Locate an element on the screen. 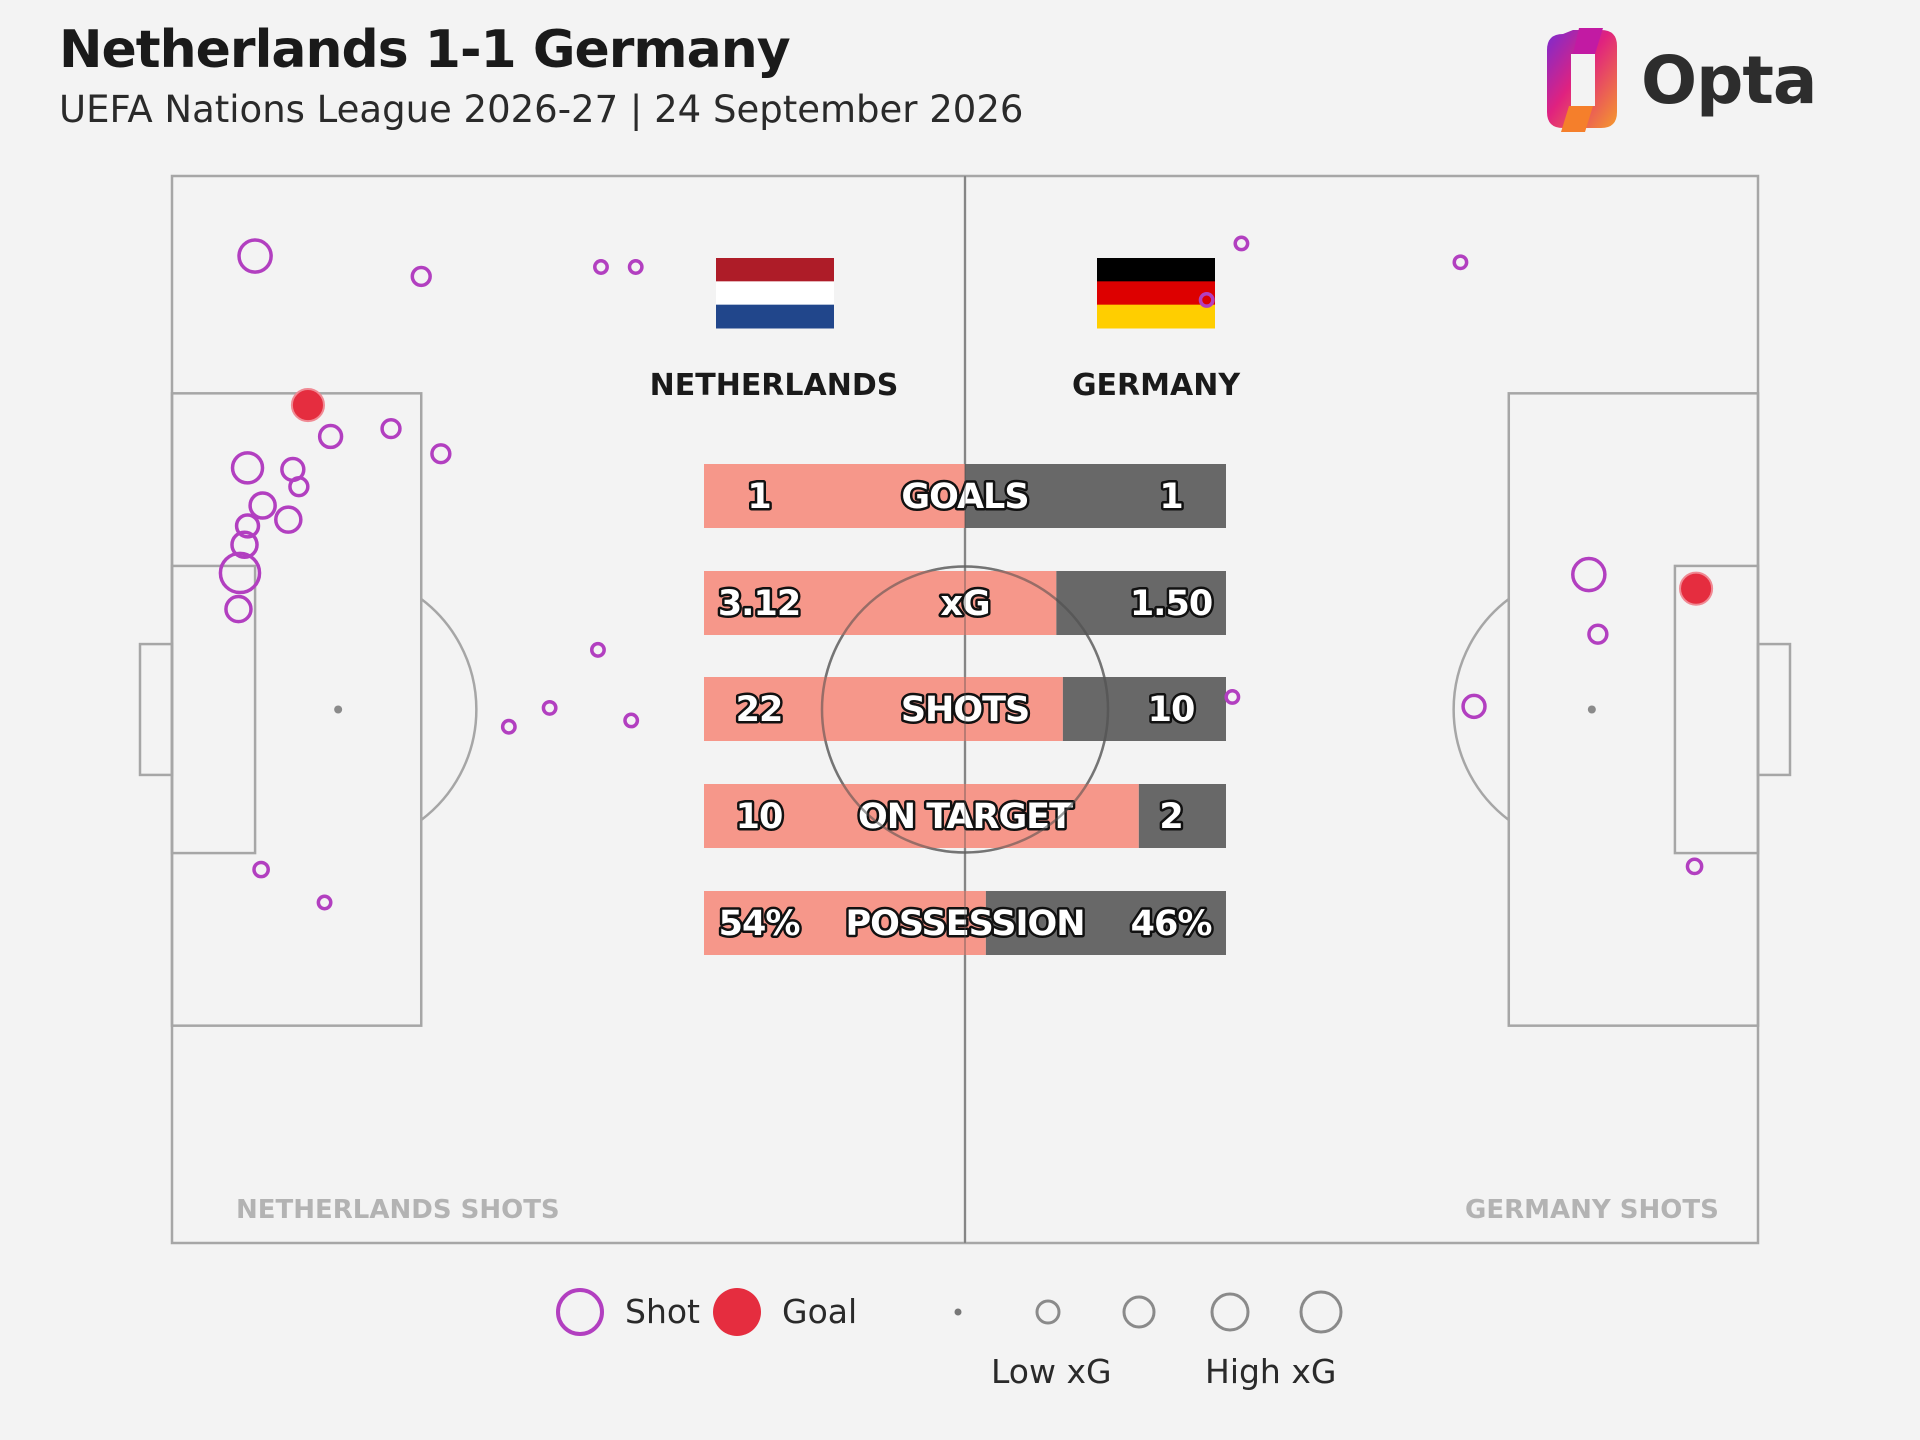  home-team-name: NETHERLANDS is located at coordinates (774, 385).